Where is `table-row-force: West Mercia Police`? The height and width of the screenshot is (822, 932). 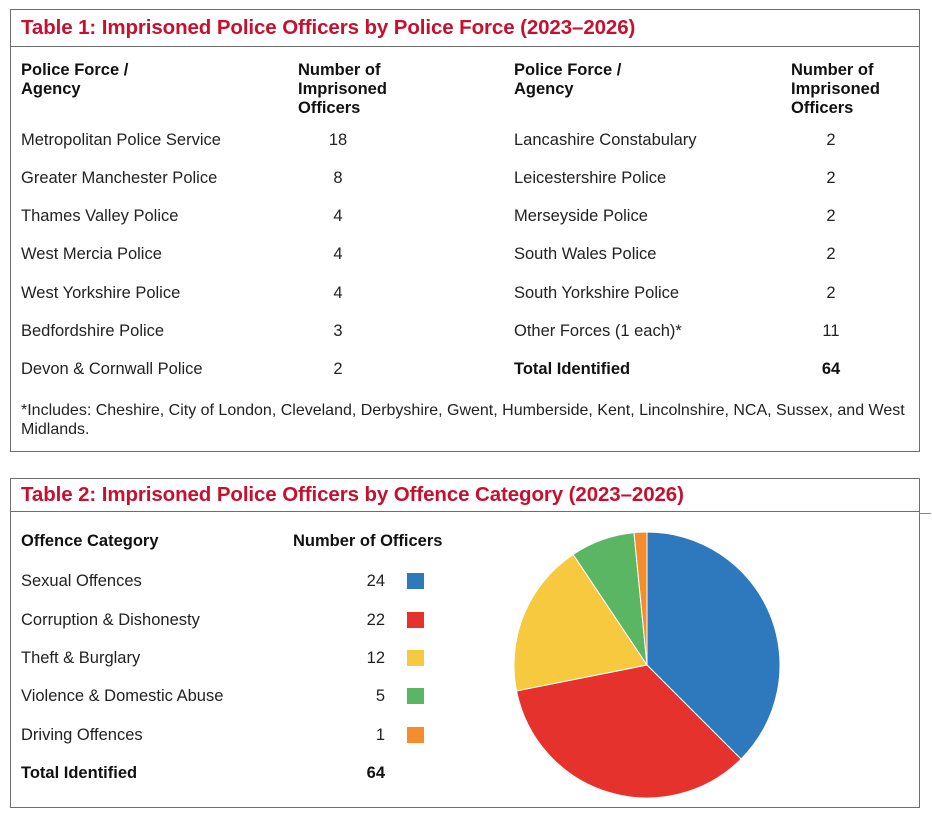
table-row-force: West Mercia Police is located at coordinates (91, 254).